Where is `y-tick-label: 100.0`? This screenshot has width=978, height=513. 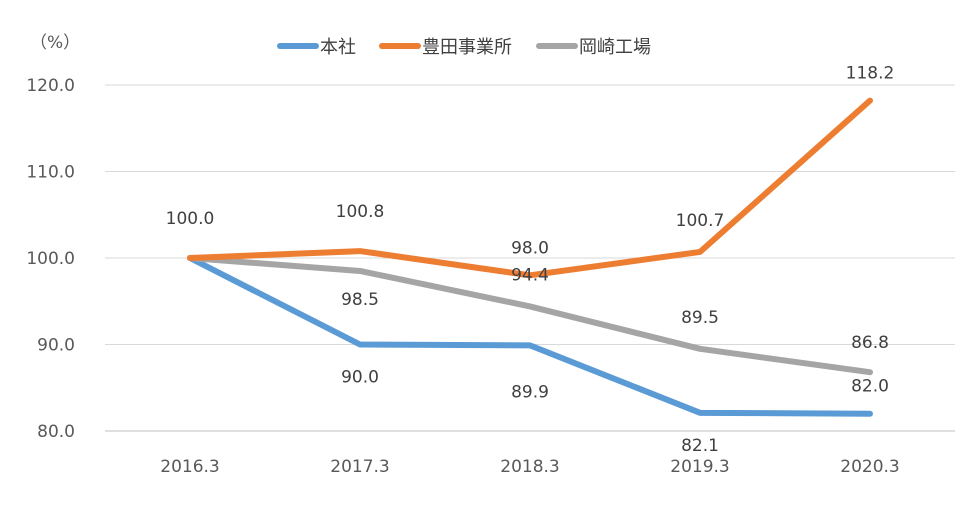 y-tick-label: 100.0 is located at coordinates (50, 259).